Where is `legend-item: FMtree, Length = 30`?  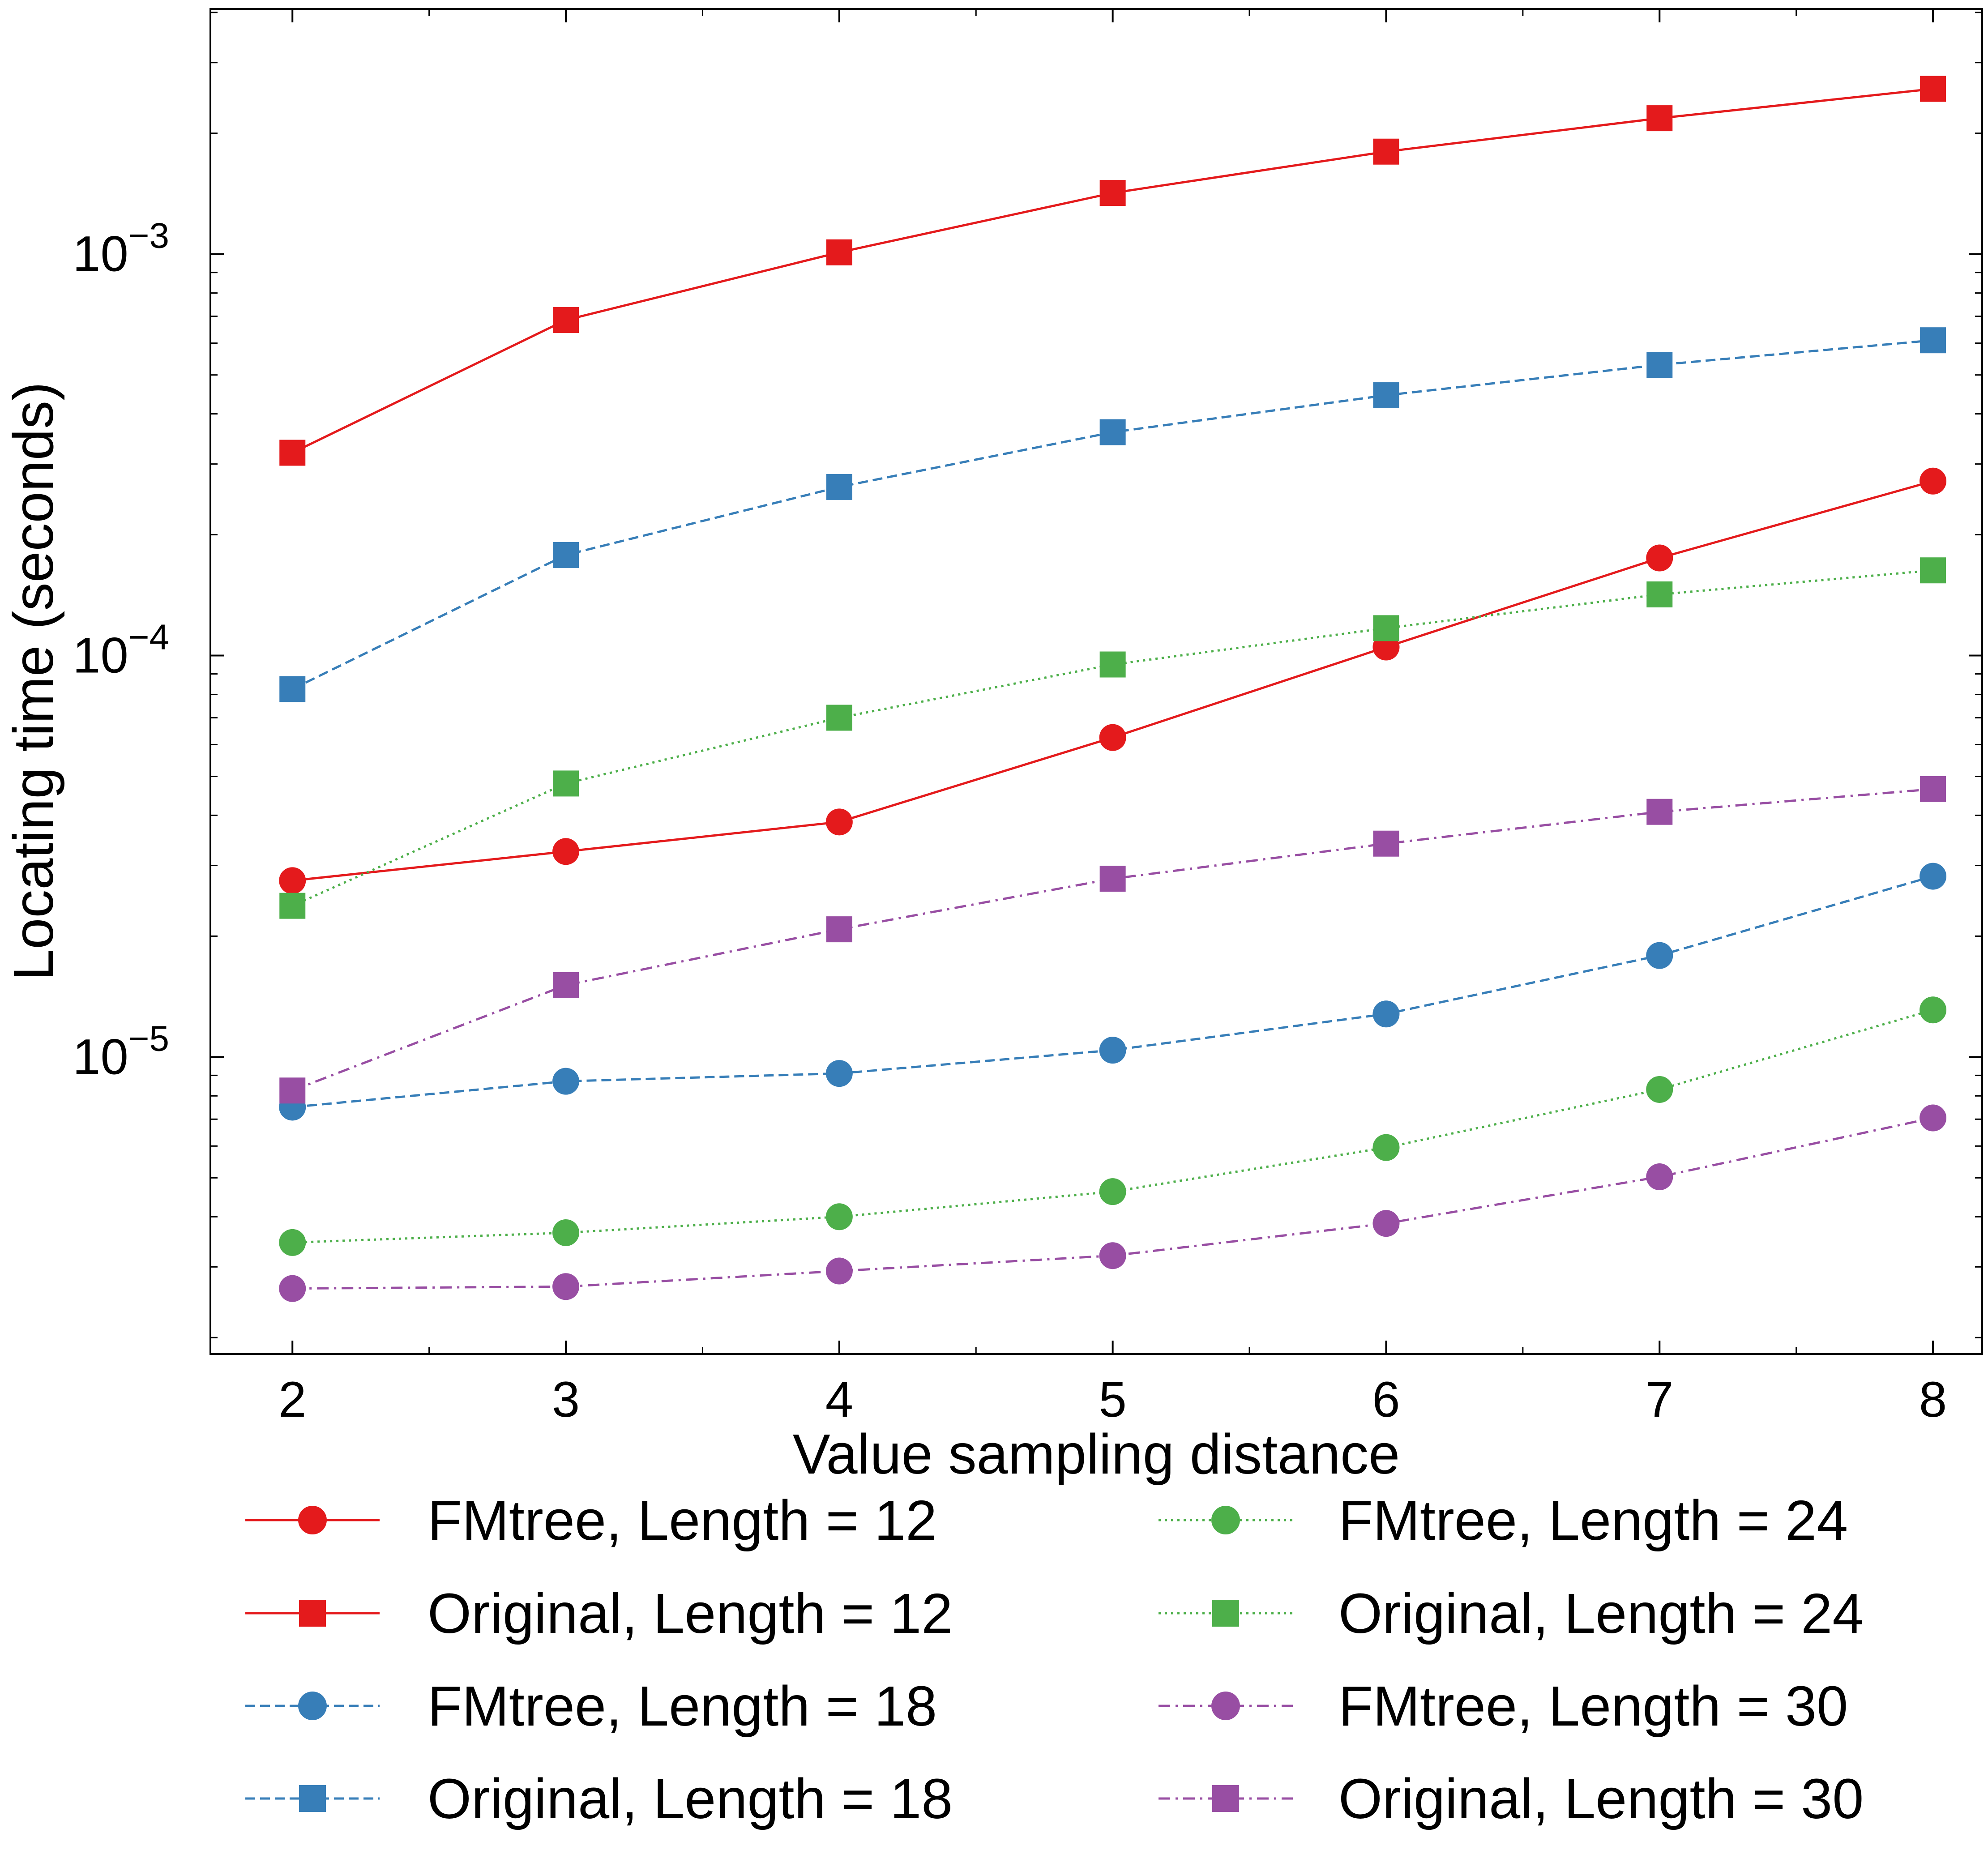
legend-item: FMtree, Length = 30 is located at coordinates (1503, 1706).